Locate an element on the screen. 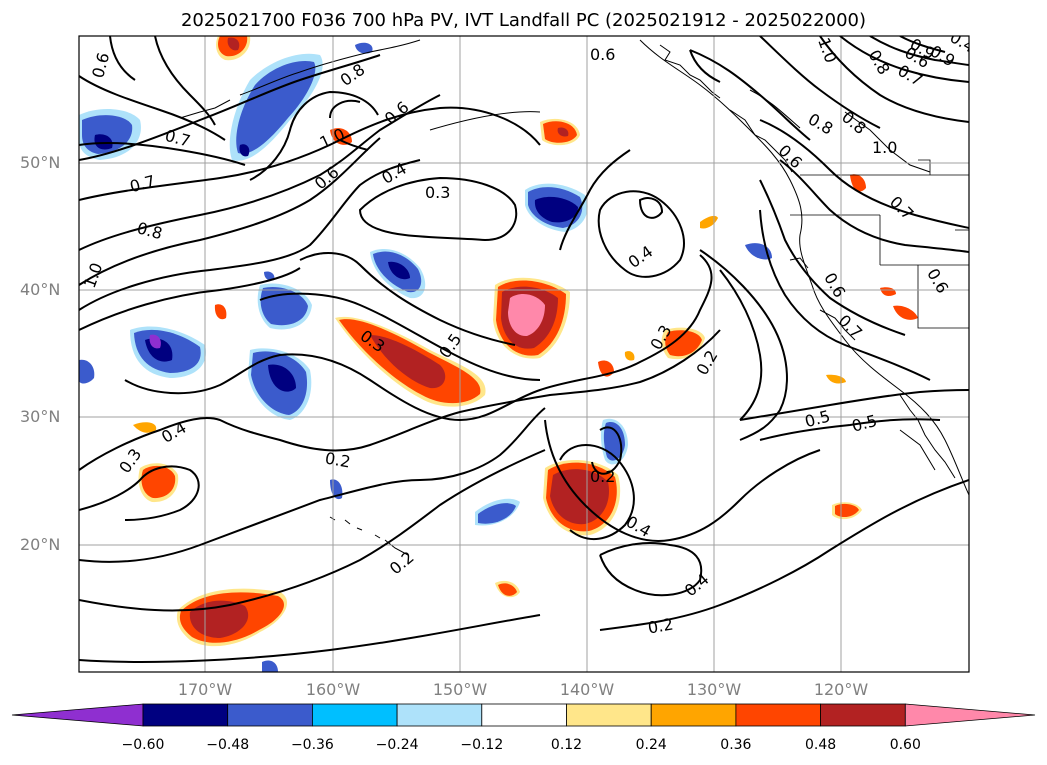  colorbar-tick-label: −0.60 is located at coordinates (143, 745).